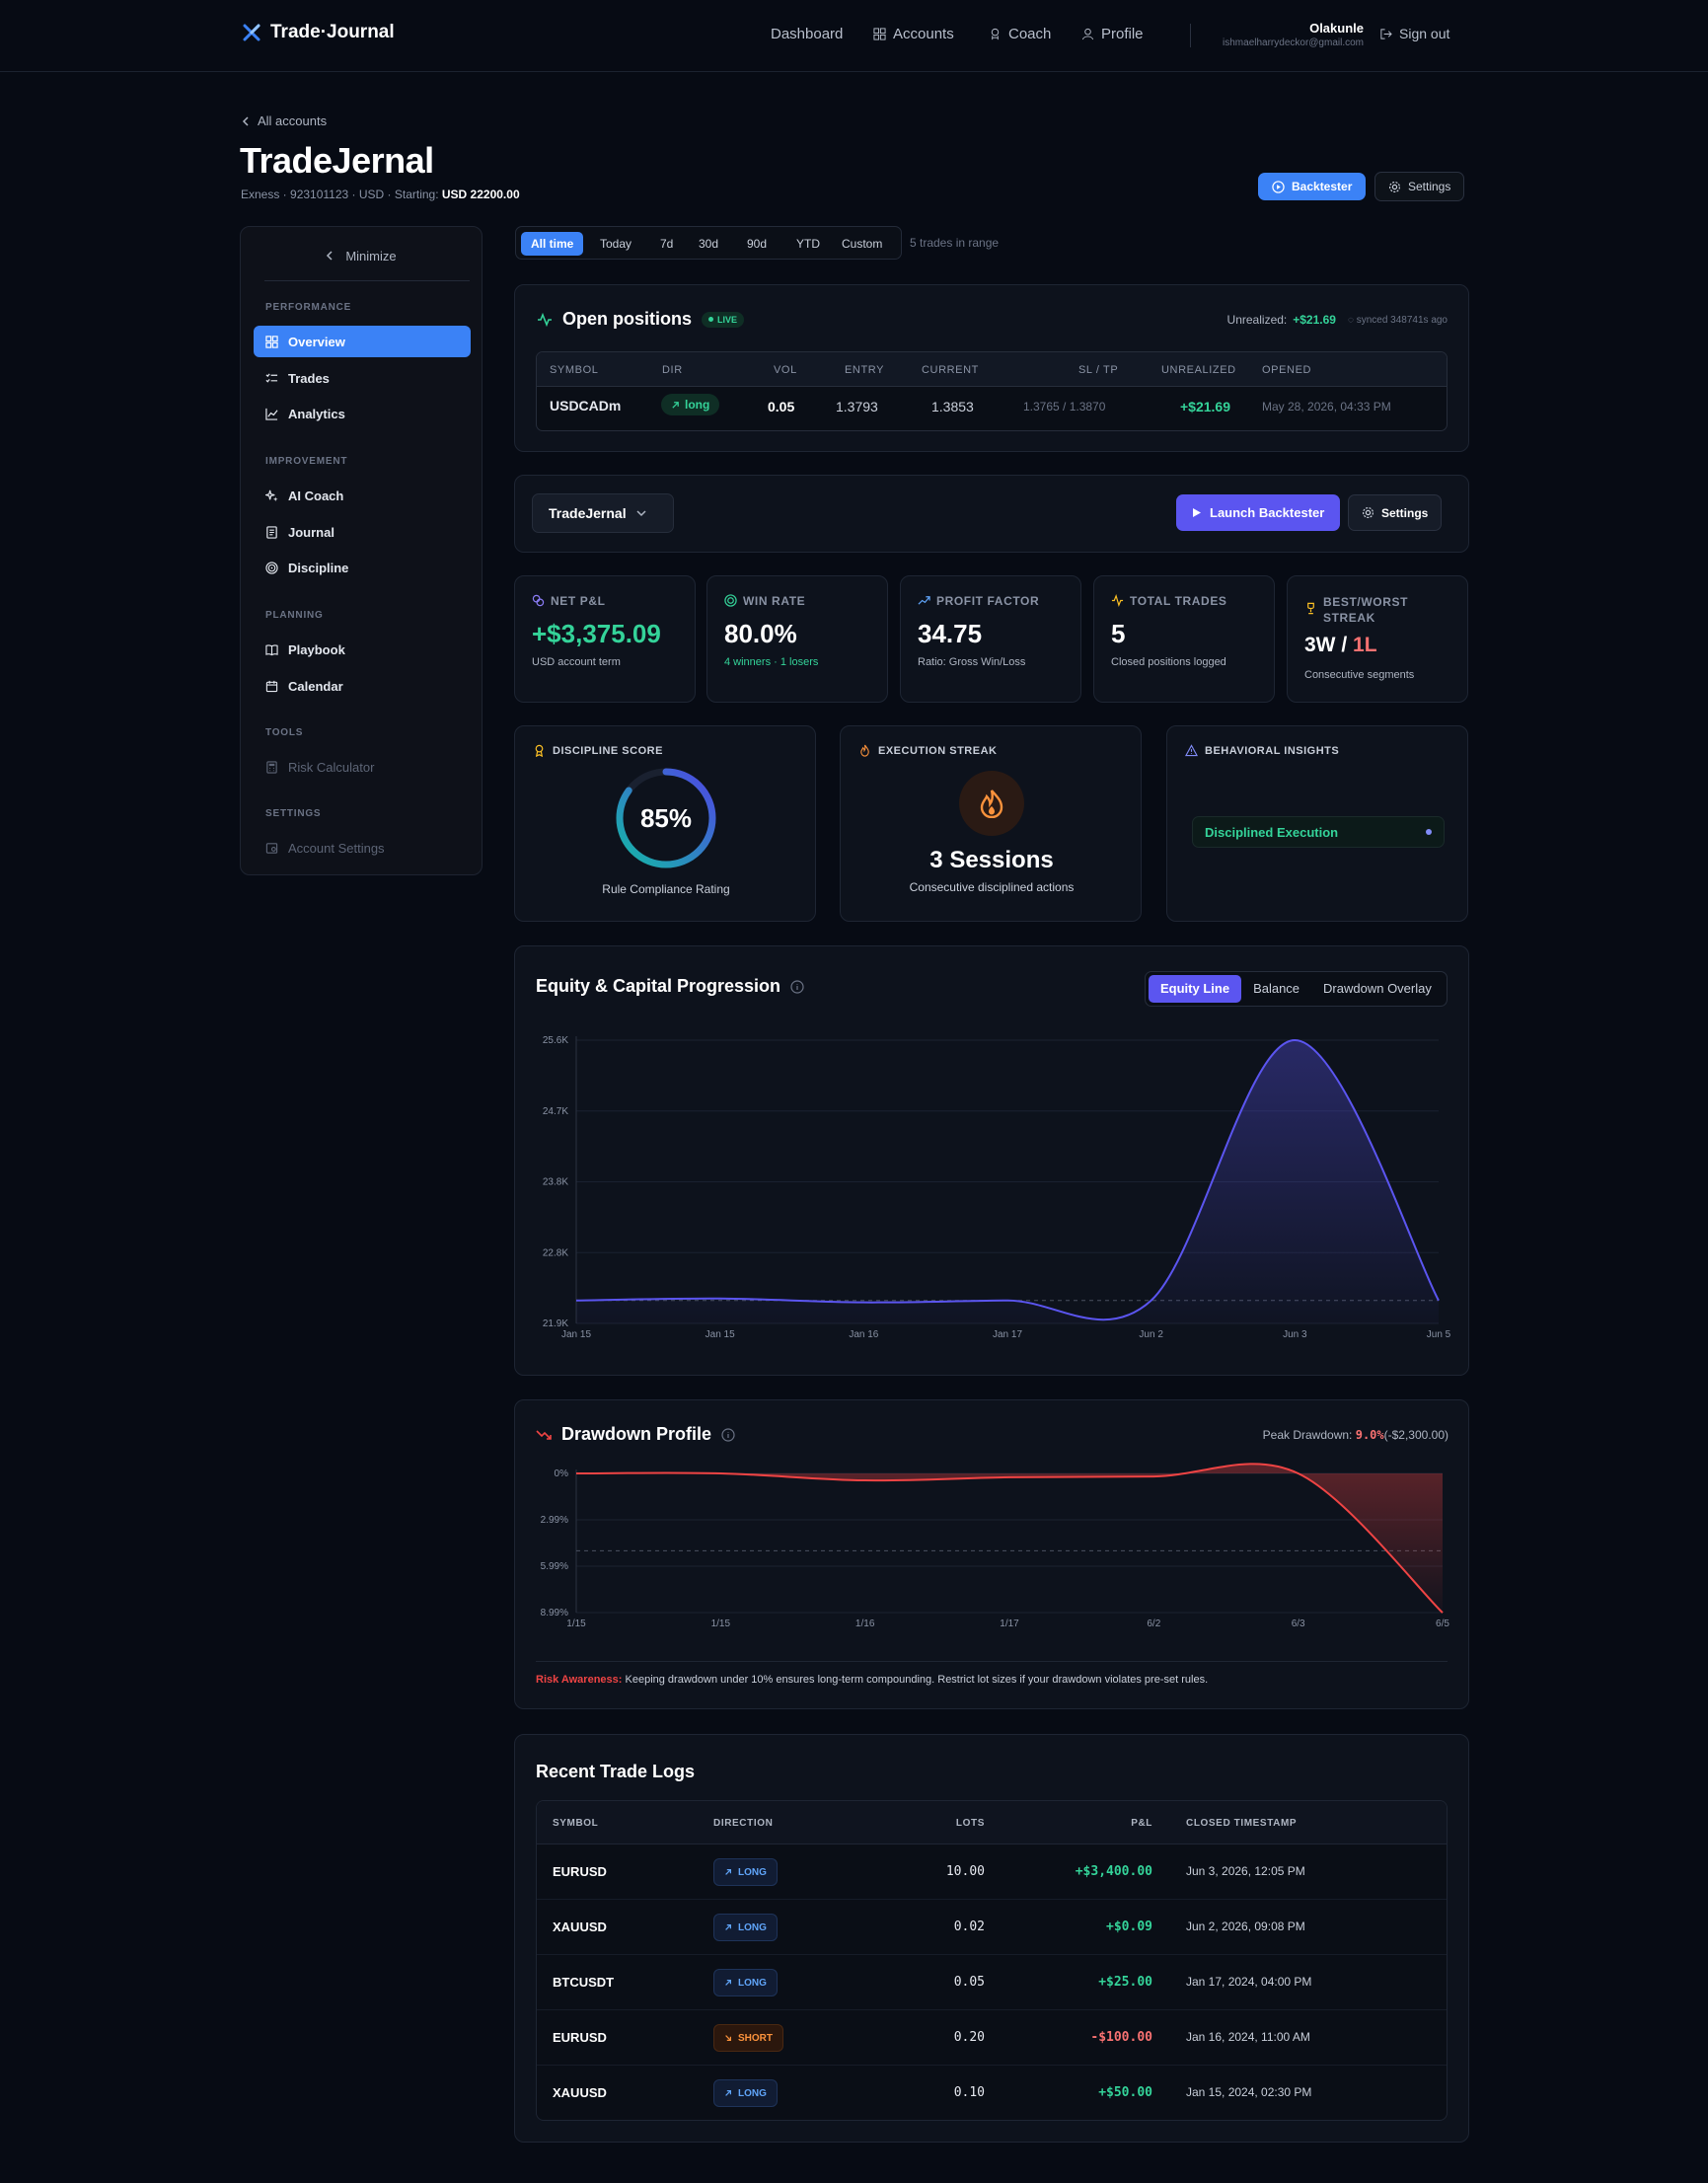  I want to click on live-dot, so click(711, 319).